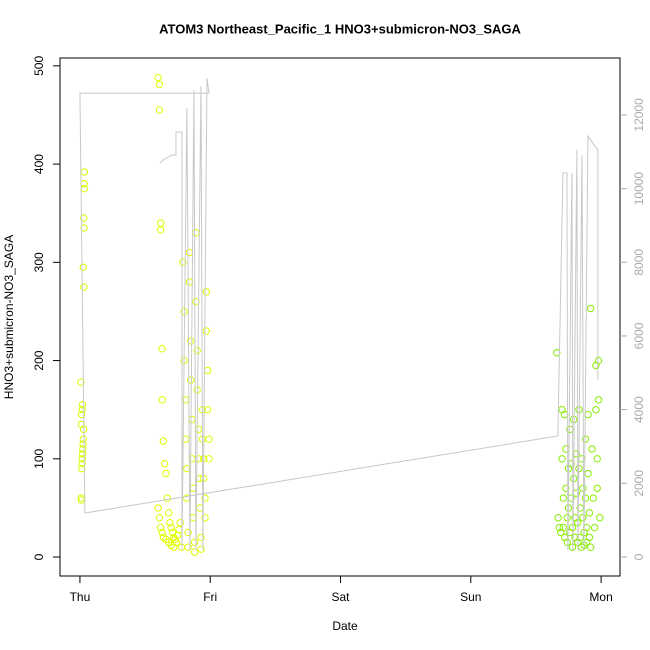  Describe the element at coordinates (39, 66) in the screenshot. I see `y-tick-label: 500` at that location.